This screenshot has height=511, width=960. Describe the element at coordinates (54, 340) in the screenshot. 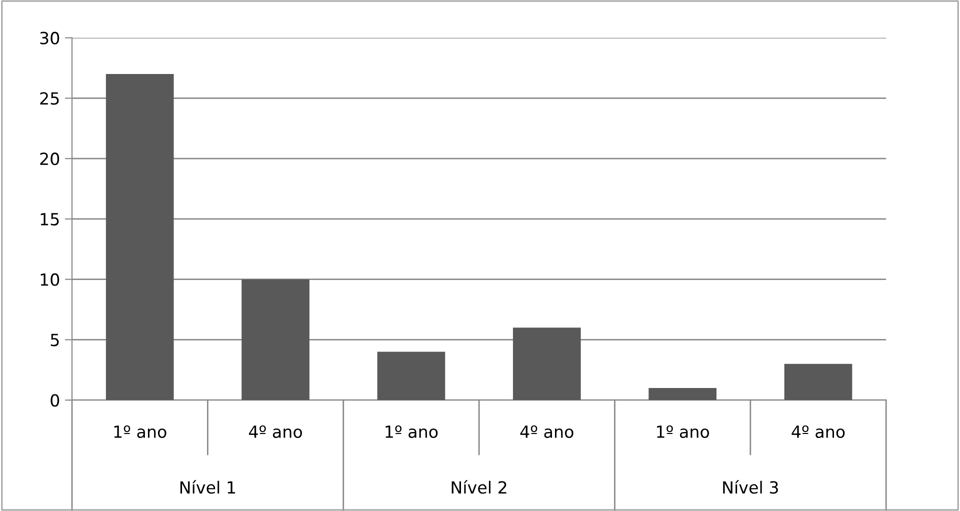

I see `y-tick-label: 5` at that location.